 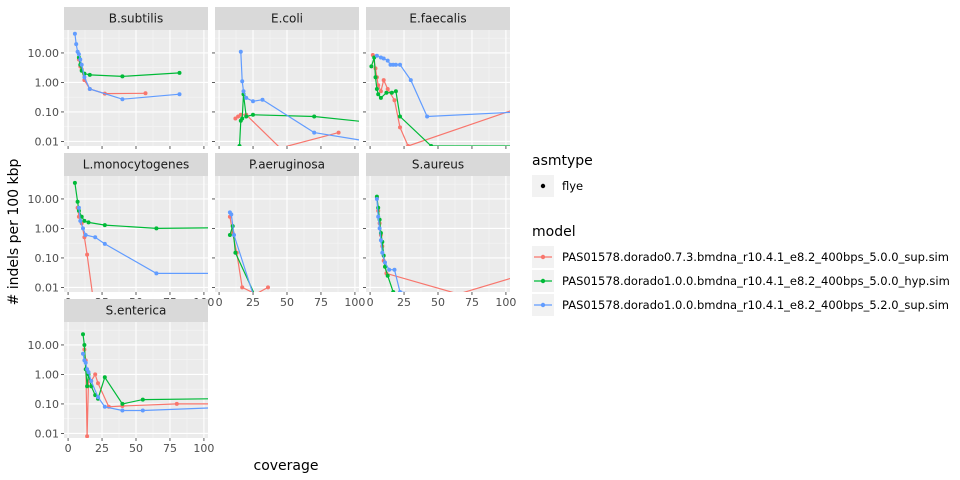 I want to click on legend-title-model: model, so click(x=554, y=232).